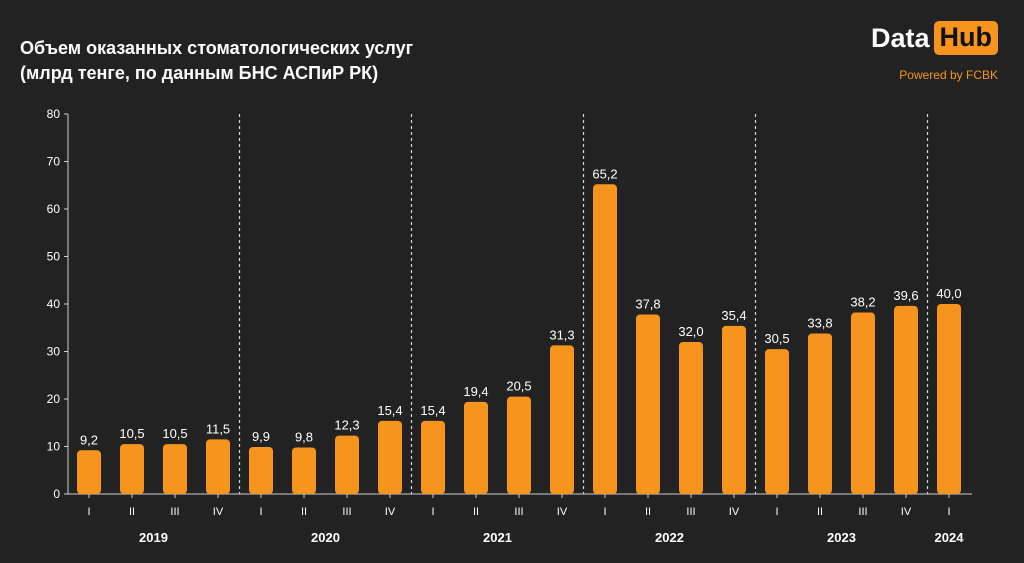  I want to click on data-label: 19,4, so click(475, 391).